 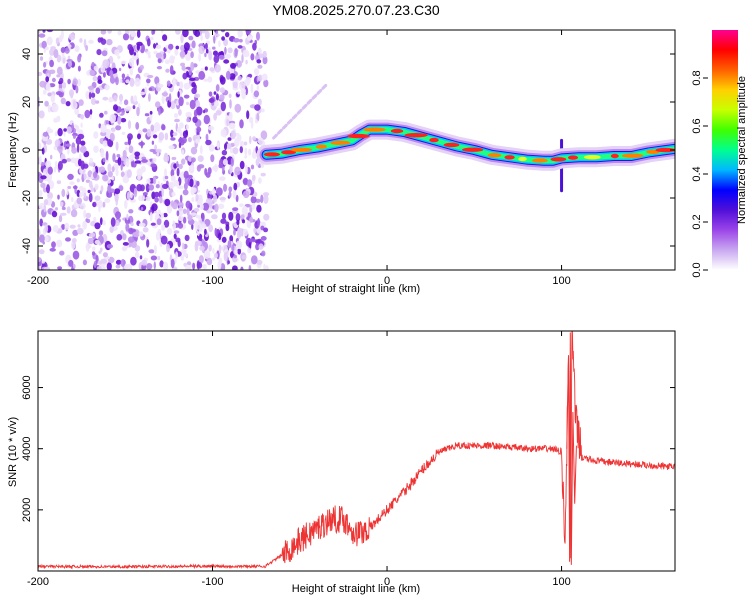 I want to click on y-tick-label: 0, so click(x=27, y=150).